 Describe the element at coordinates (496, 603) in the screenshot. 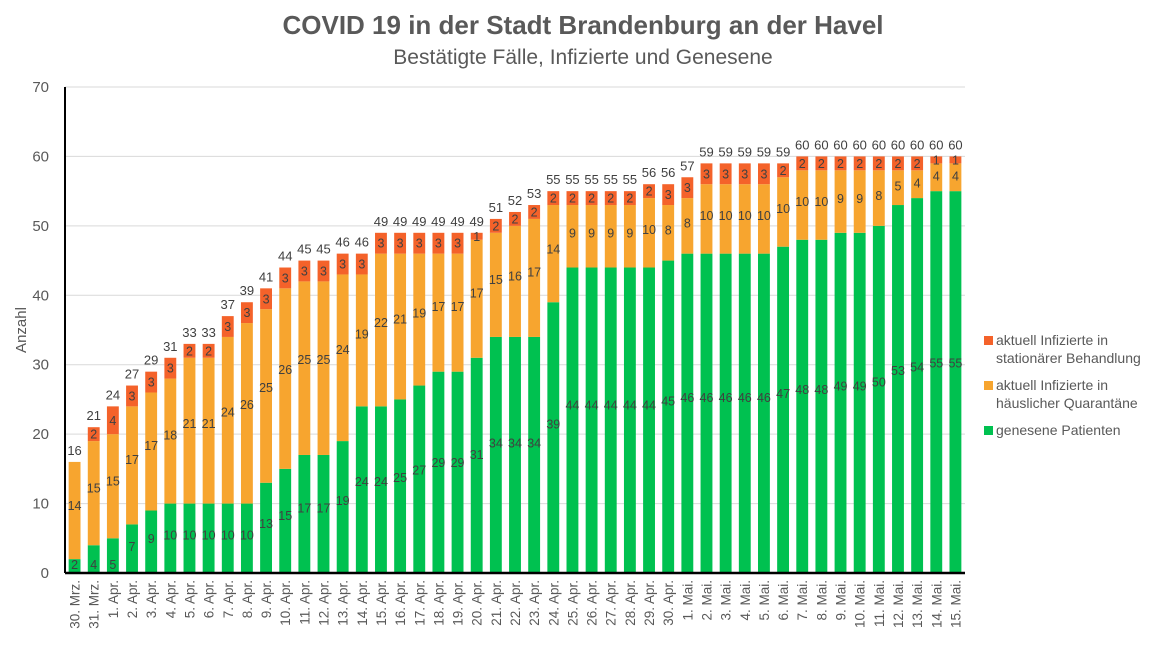

I see `x-tick-label: 21. Apr.` at that location.